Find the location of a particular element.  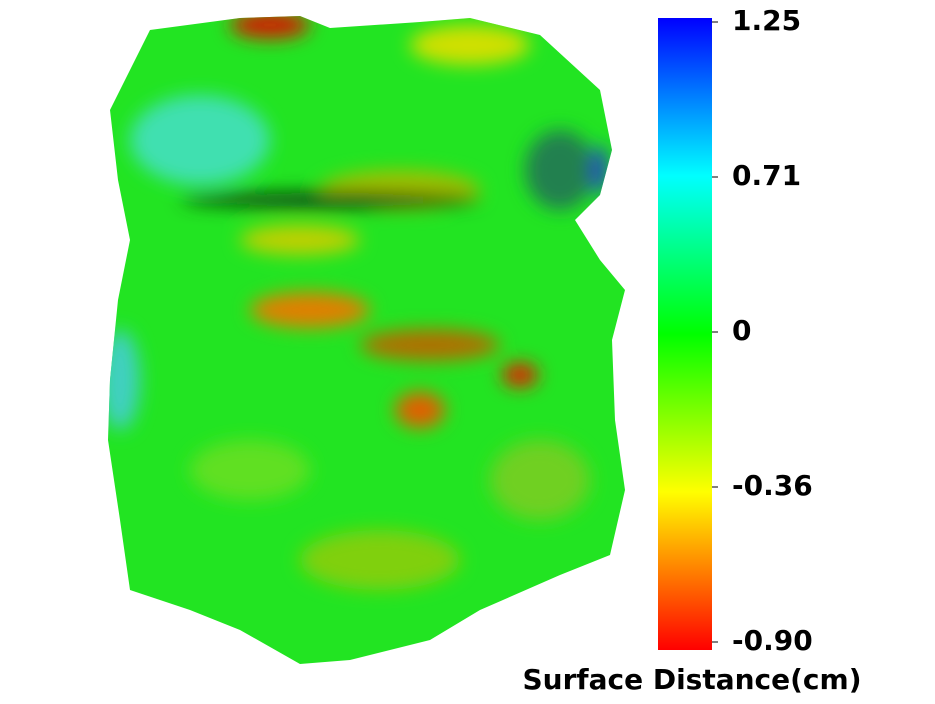

tick-label: 0.71 is located at coordinates (766, 175).